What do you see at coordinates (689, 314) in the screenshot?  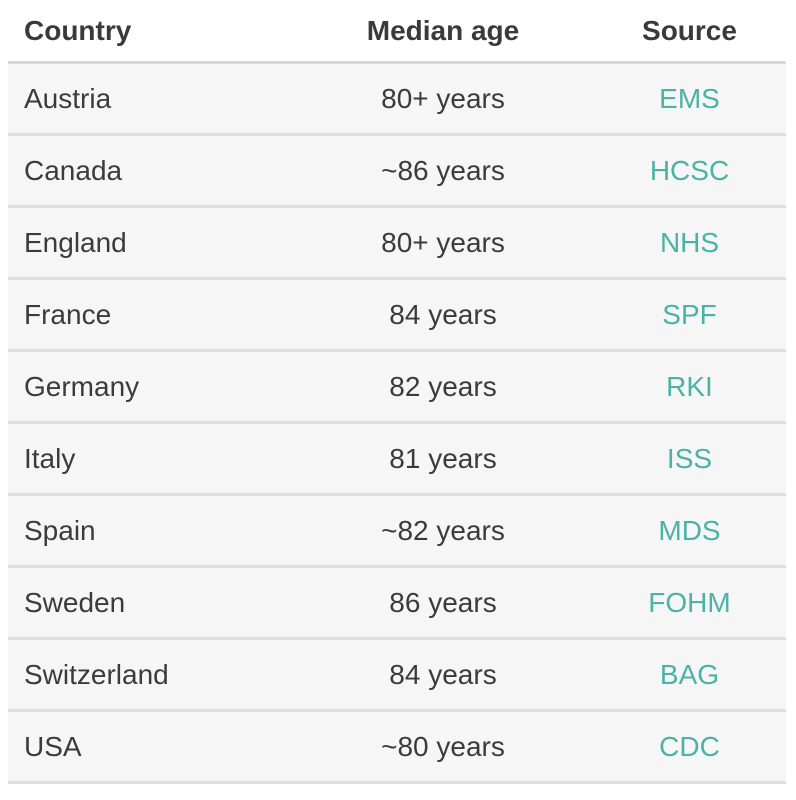 I see `source-link: SPF` at bounding box center [689, 314].